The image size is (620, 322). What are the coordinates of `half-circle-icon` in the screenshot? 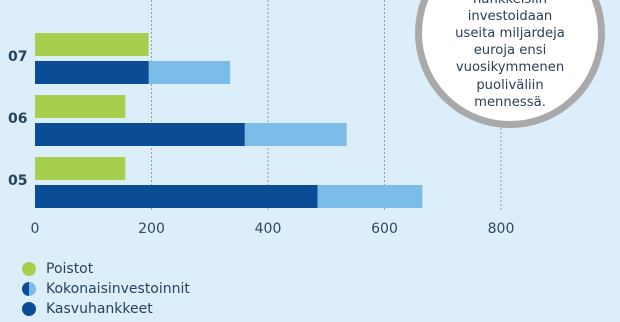 It's located at (29, 289).